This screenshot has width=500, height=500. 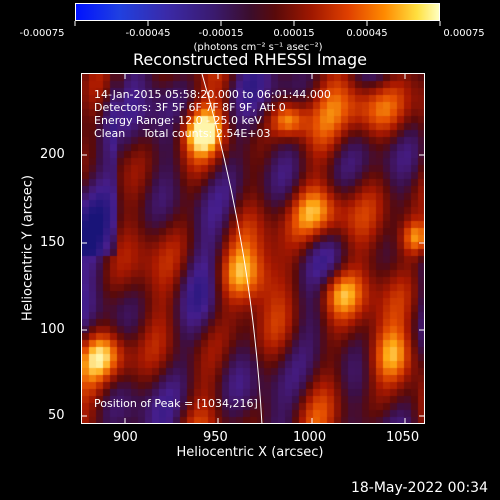 What do you see at coordinates (463, 33) in the screenshot?
I see `cbar-tick-6: 0.00075` at bounding box center [463, 33].